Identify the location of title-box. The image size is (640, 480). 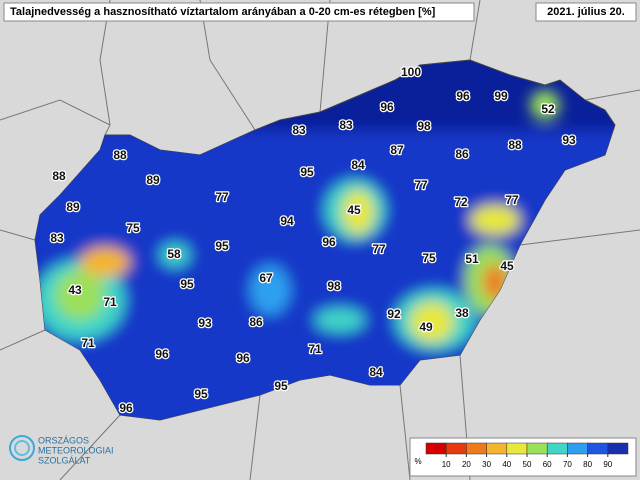
(239, 12).